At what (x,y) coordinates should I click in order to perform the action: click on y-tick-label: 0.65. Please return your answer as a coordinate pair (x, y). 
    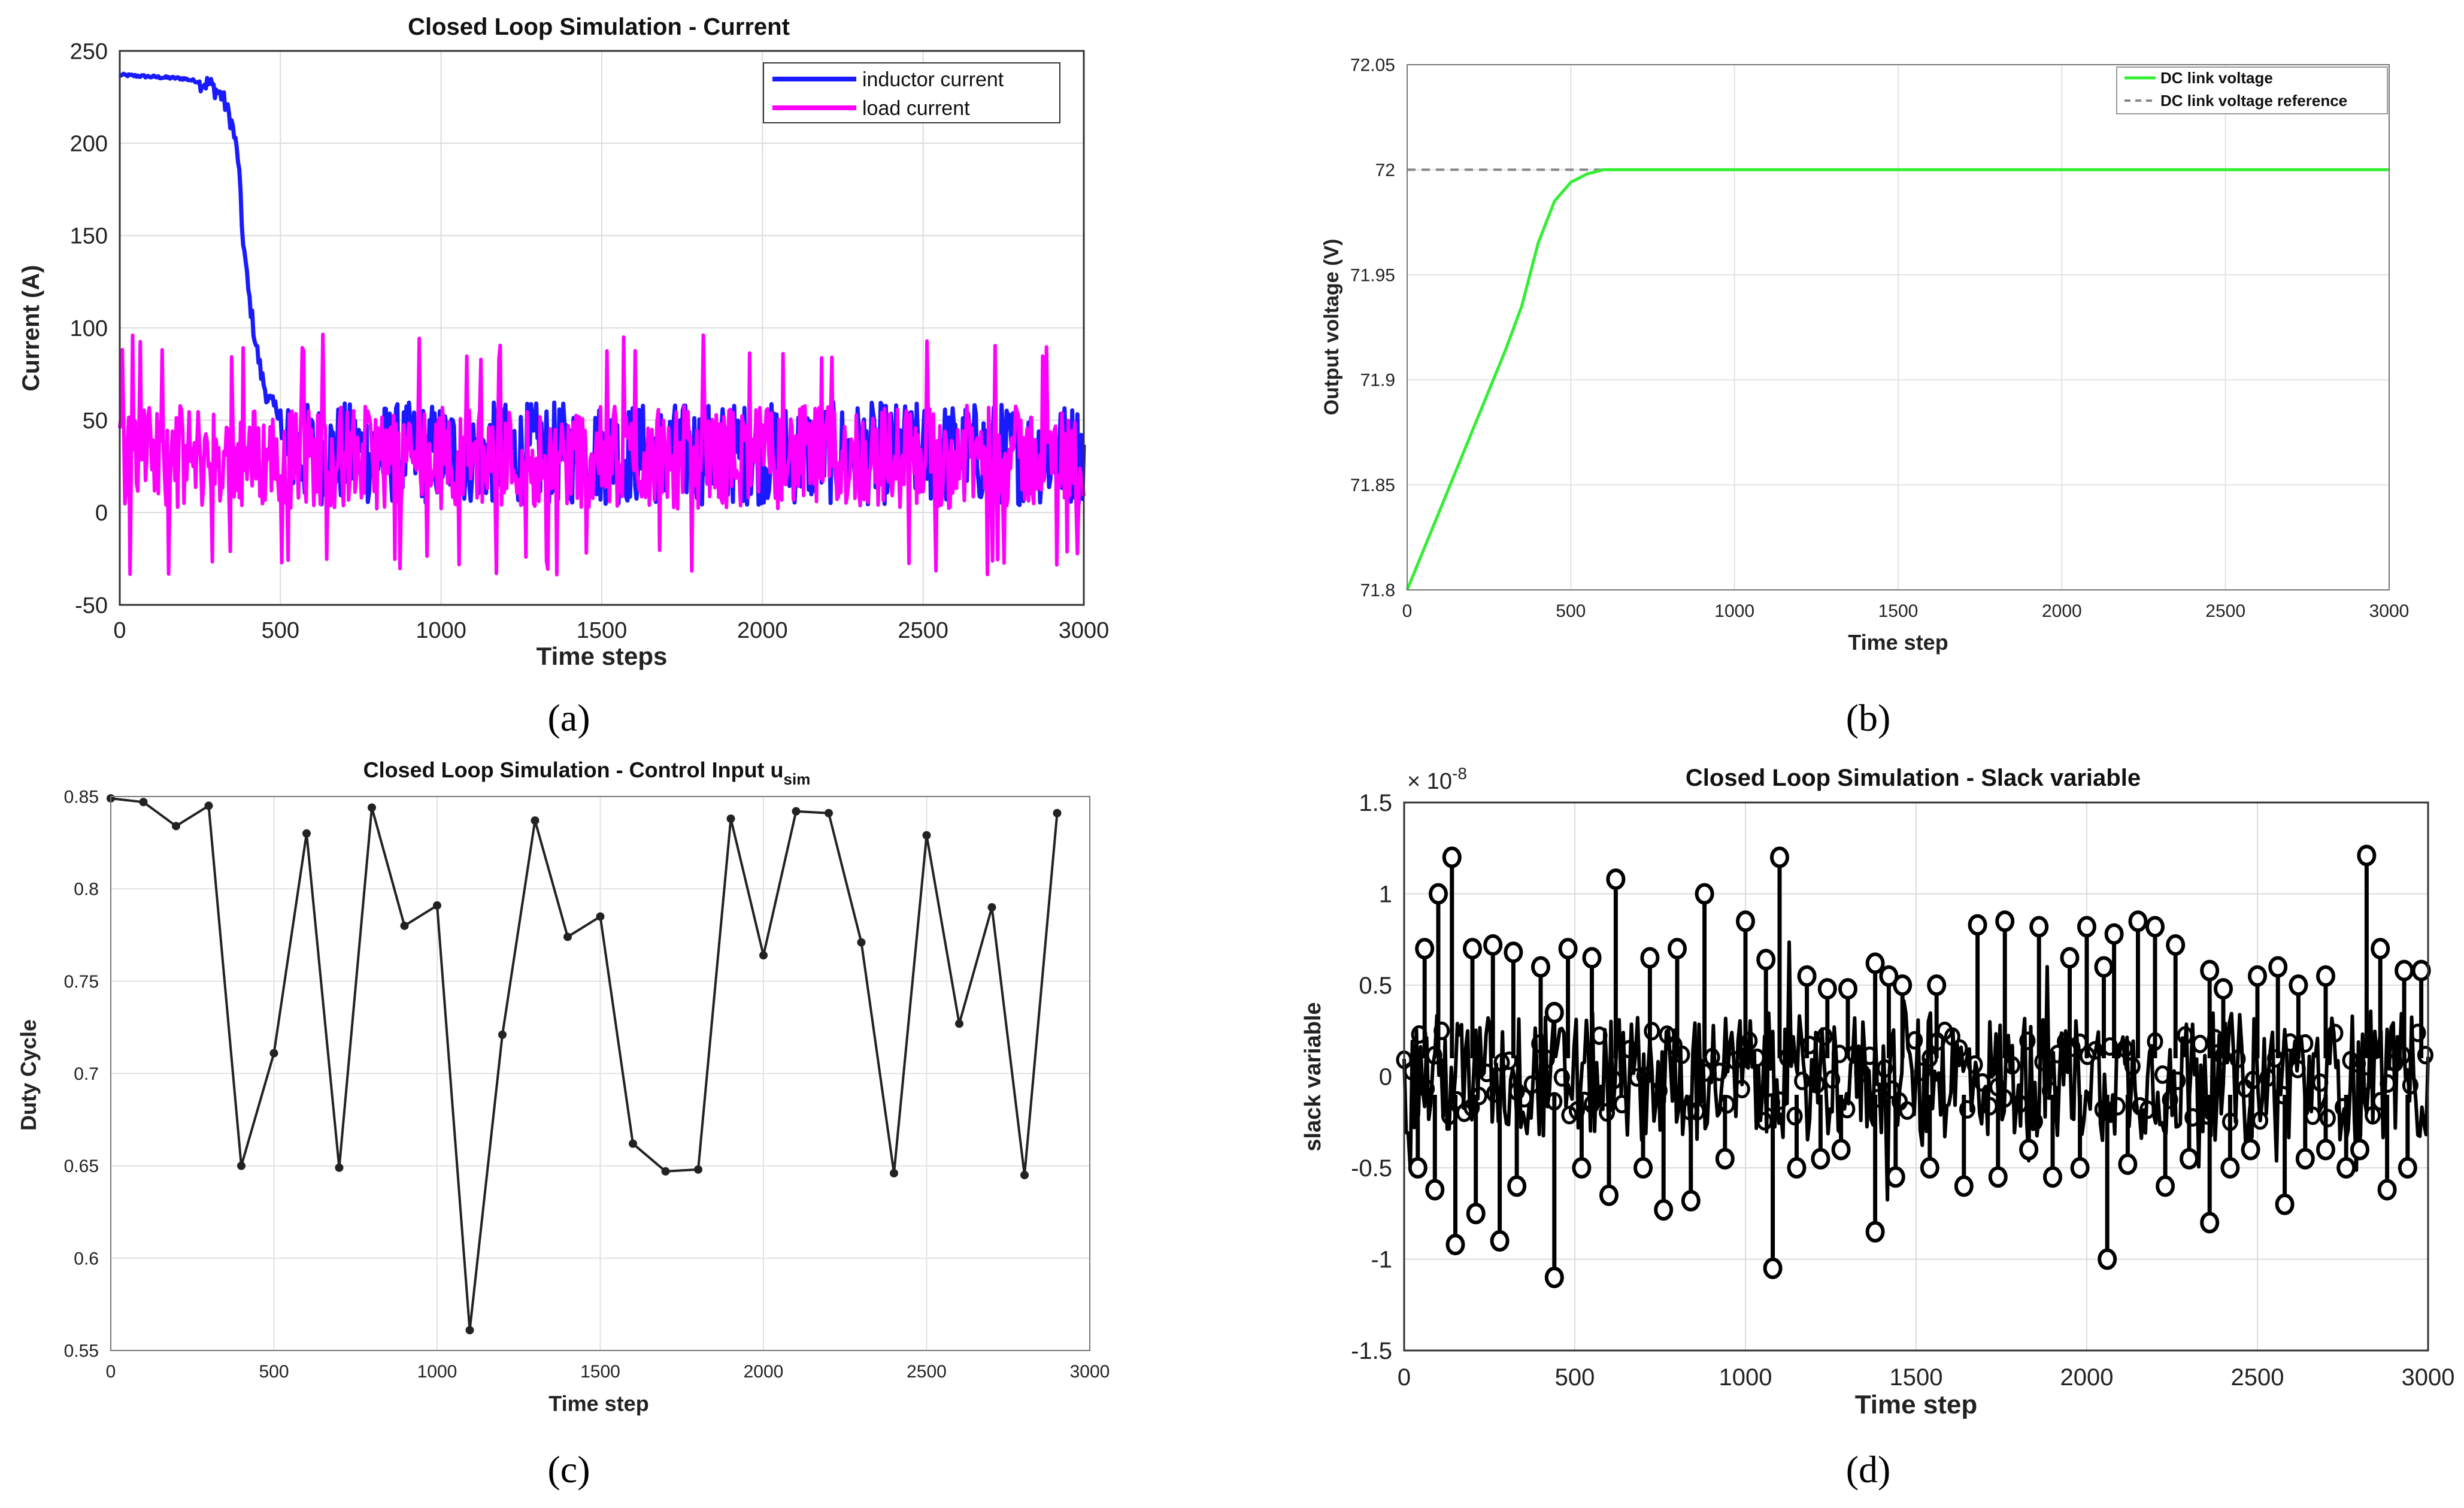
    Looking at the image, I should click on (81, 1166).